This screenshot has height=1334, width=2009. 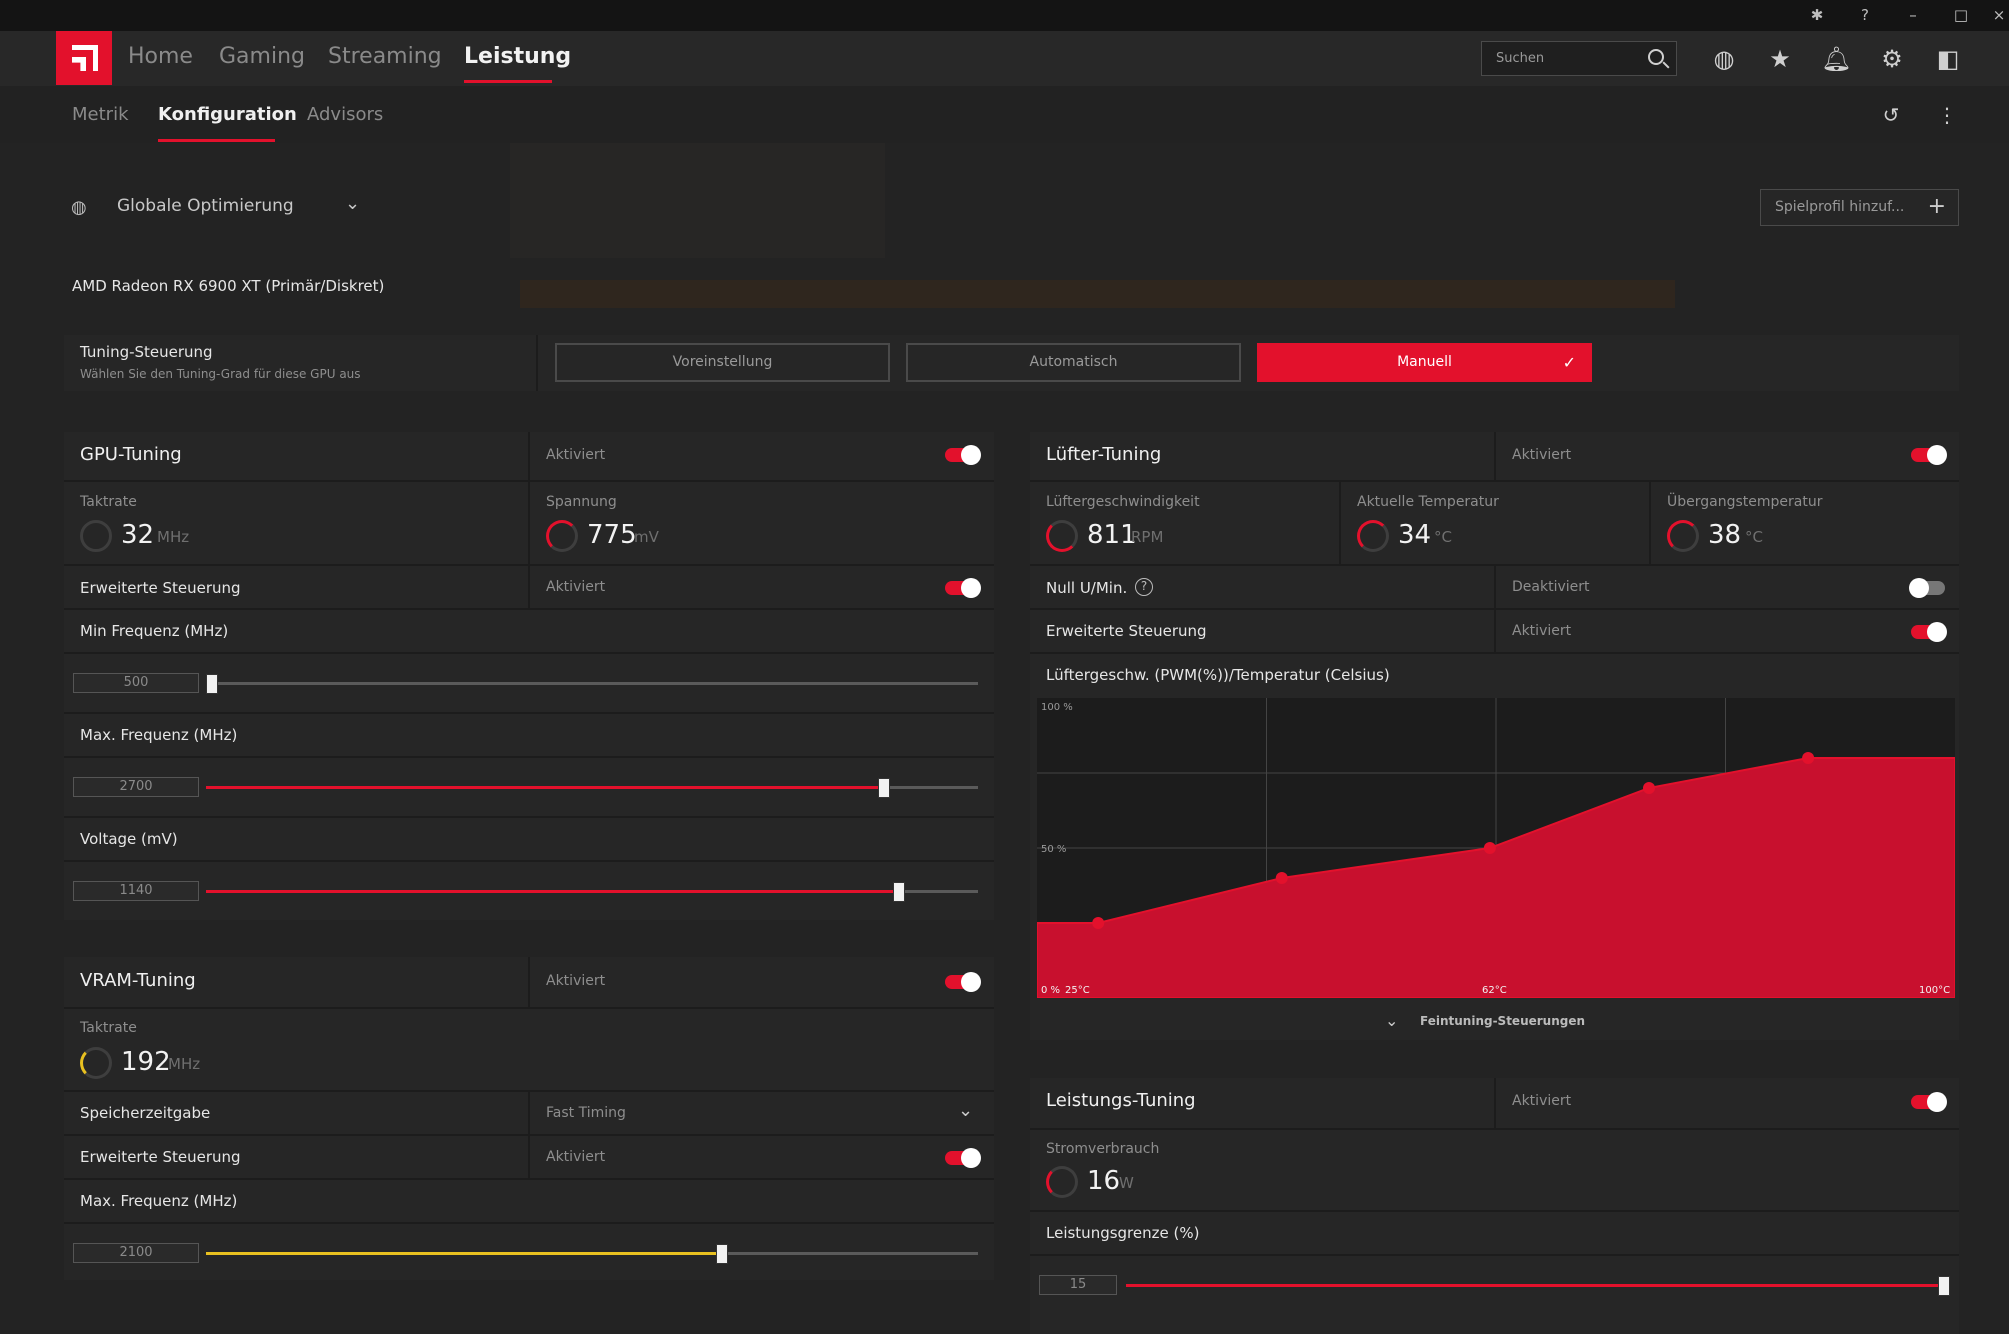 I want to click on power-draw-unit: W, so click(x=1126, y=1183).